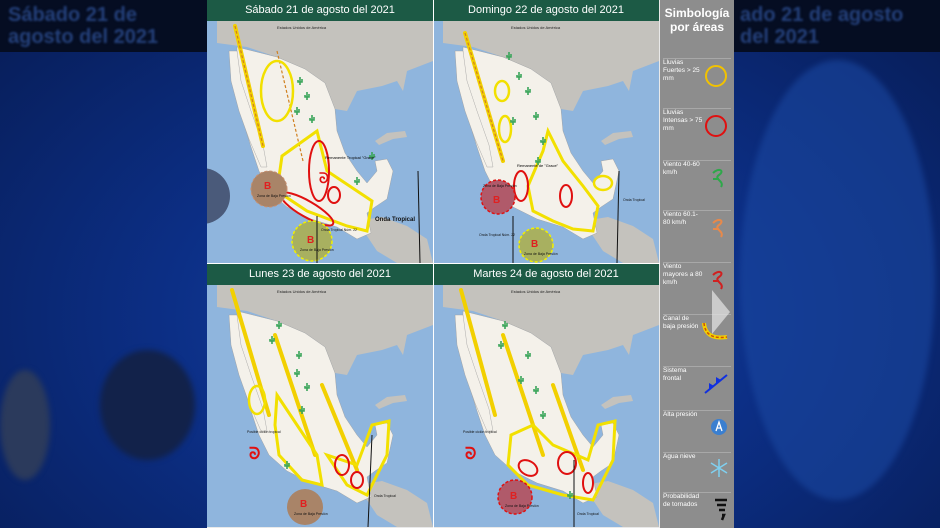 Image resolution: width=940 pixels, height=528 pixels. Describe the element at coordinates (697, 287) in the screenshot. I see `legend-item-wind-80: Viento mayores a 80 km/h` at that location.